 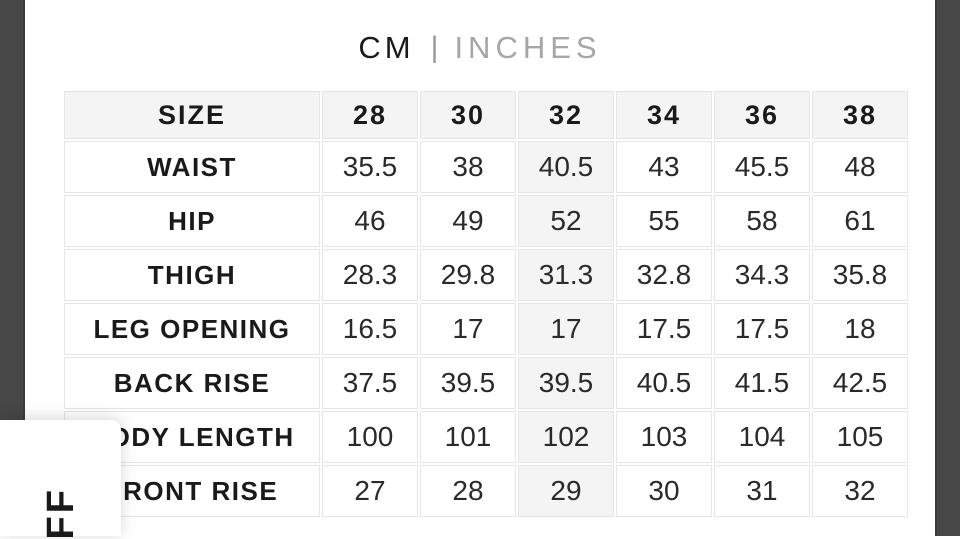 What do you see at coordinates (192, 115) in the screenshot?
I see `size-header-cell: SIZE` at bounding box center [192, 115].